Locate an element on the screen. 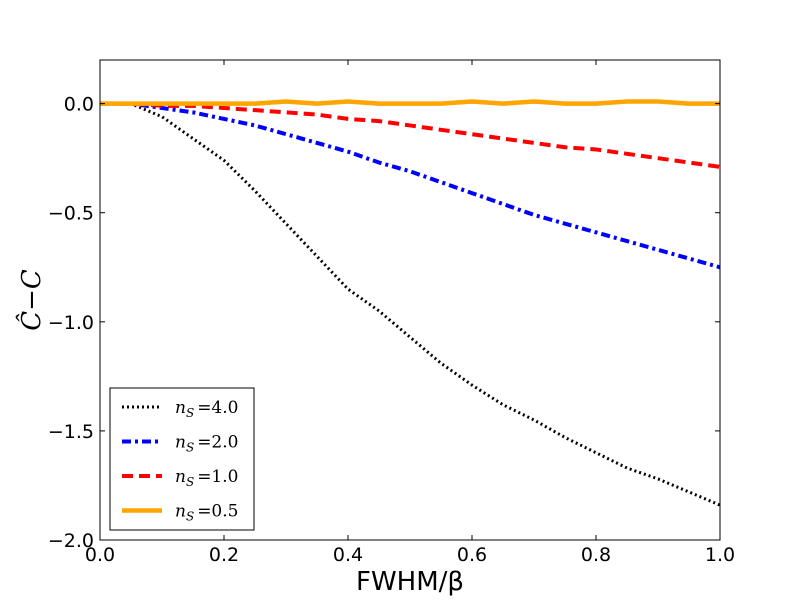 Image resolution: width=800 pixels, height=600 pixels. legend-label-1: nS =4.0 is located at coordinates (206, 409).